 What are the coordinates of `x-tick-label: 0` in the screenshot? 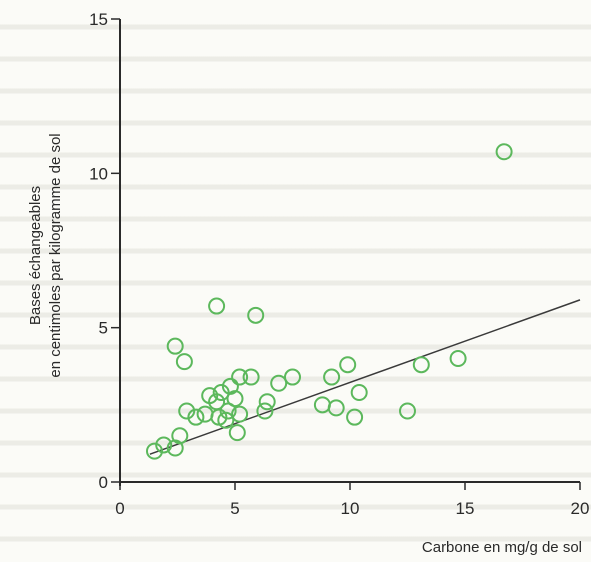 It's located at (119, 508).